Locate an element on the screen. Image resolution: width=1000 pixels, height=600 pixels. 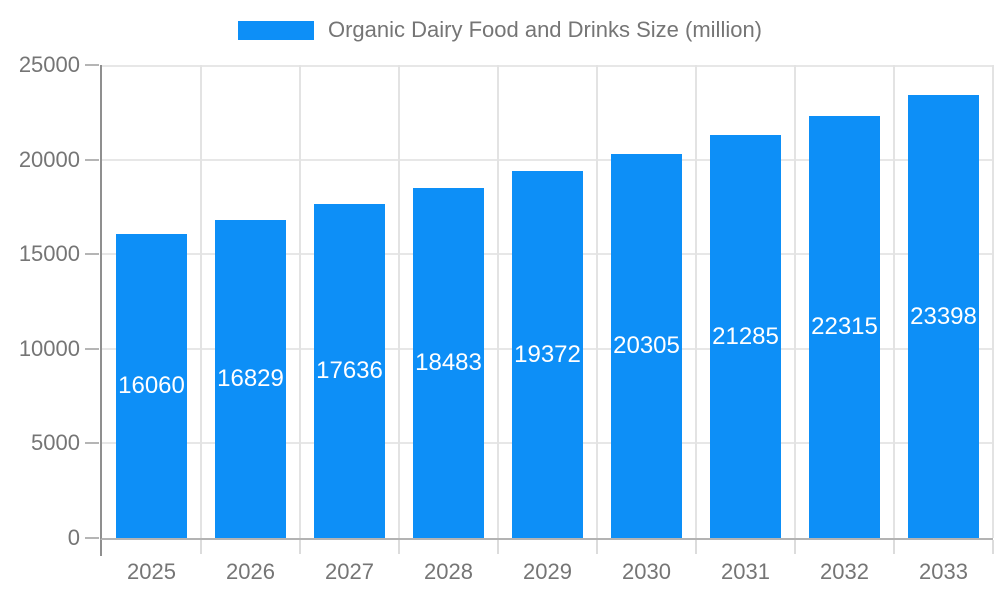
x-axis-tick-label: 2030 is located at coordinates (646, 571).